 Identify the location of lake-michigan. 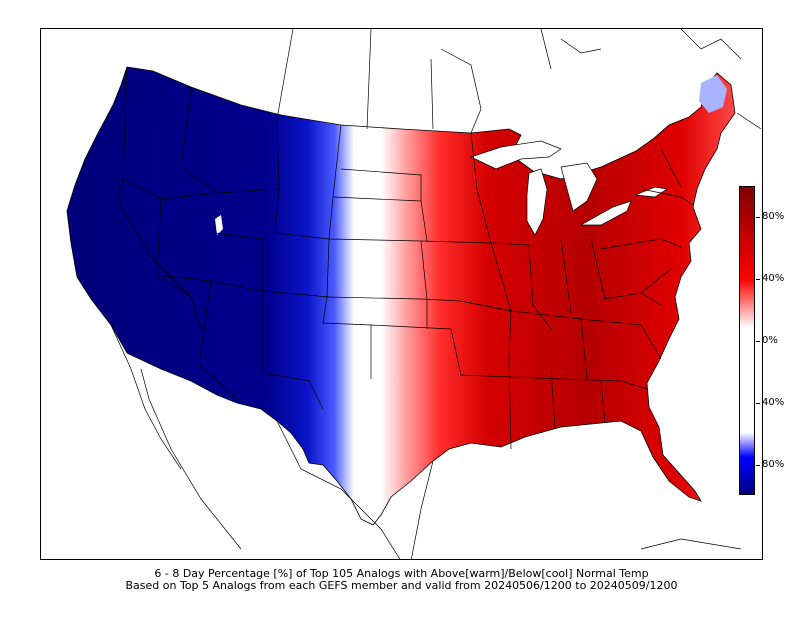
(537, 202).